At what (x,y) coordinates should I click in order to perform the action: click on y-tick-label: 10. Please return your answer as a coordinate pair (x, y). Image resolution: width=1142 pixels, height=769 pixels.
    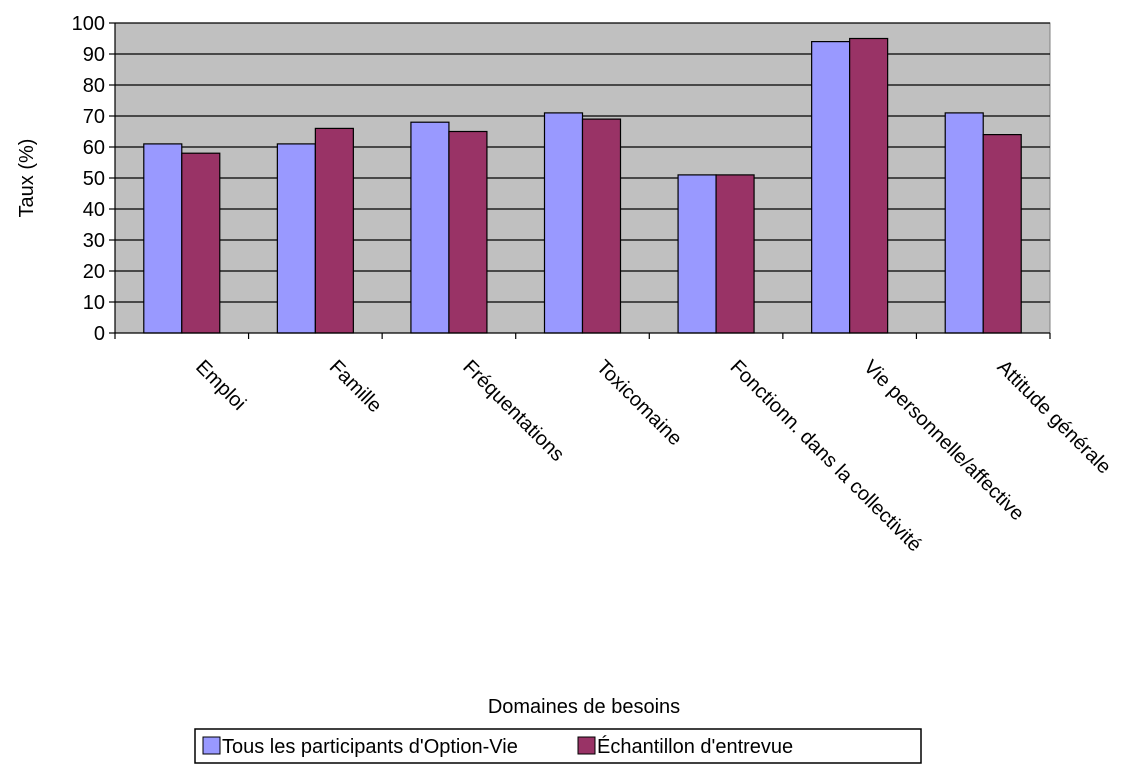
    Looking at the image, I should click on (94, 303).